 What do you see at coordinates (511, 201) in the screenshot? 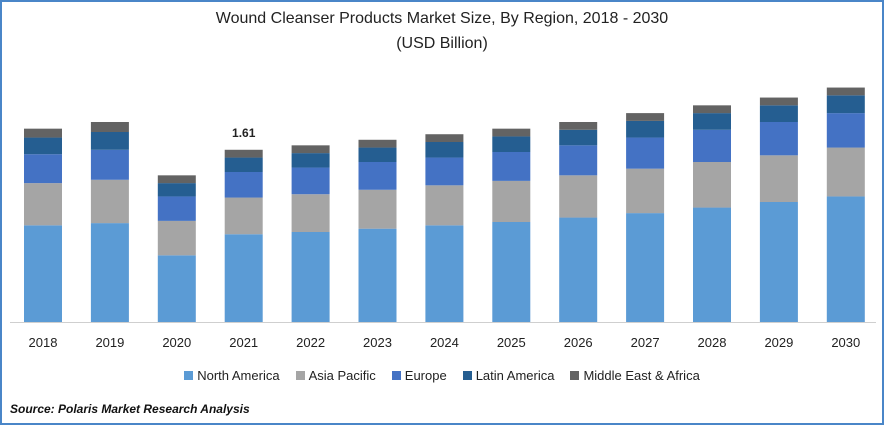
I see `bar-segment-asia-pacific-2025` at bounding box center [511, 201].